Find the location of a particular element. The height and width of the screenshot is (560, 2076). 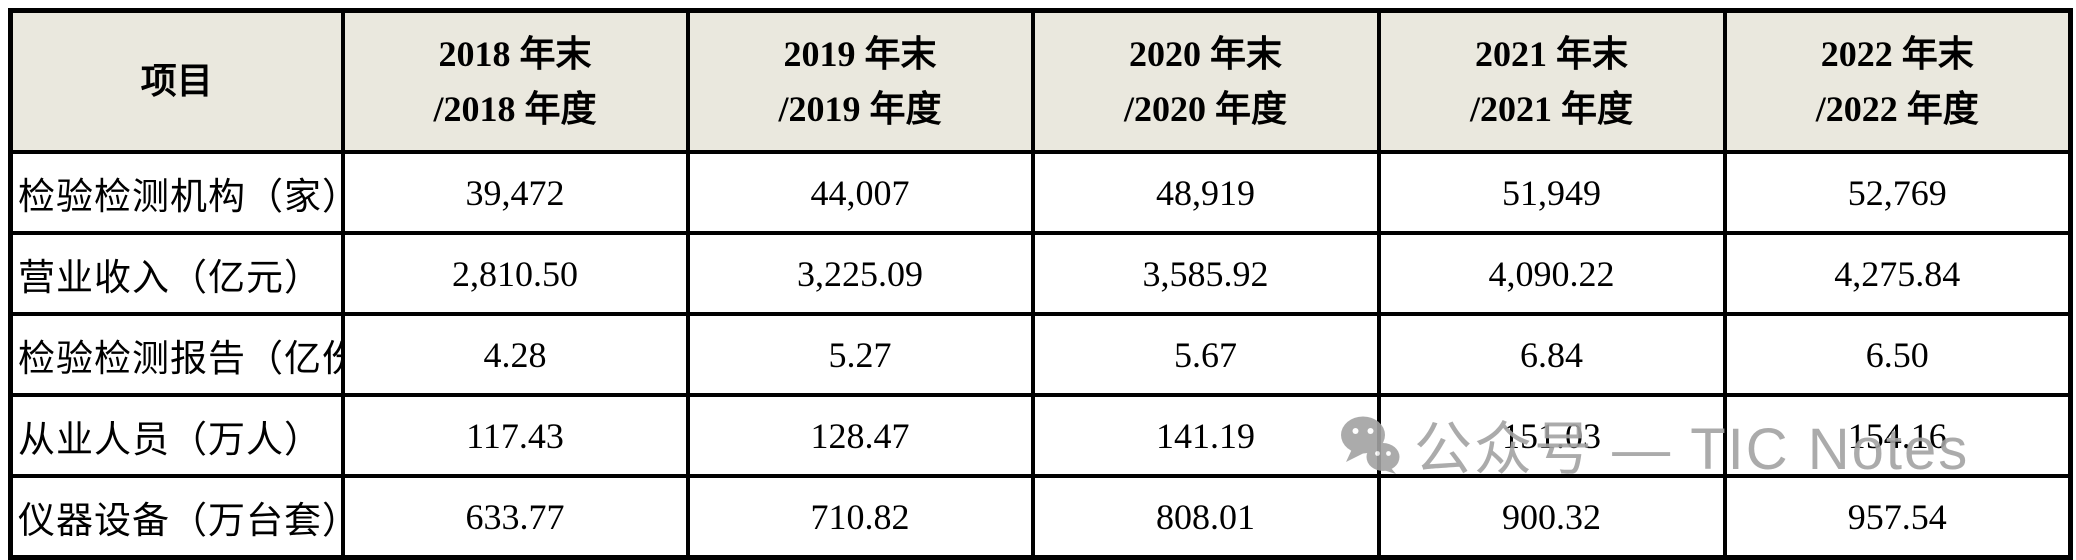

header-col-2022: 2022 年末 /2022 年度 is located at coordinates (1897, 81).